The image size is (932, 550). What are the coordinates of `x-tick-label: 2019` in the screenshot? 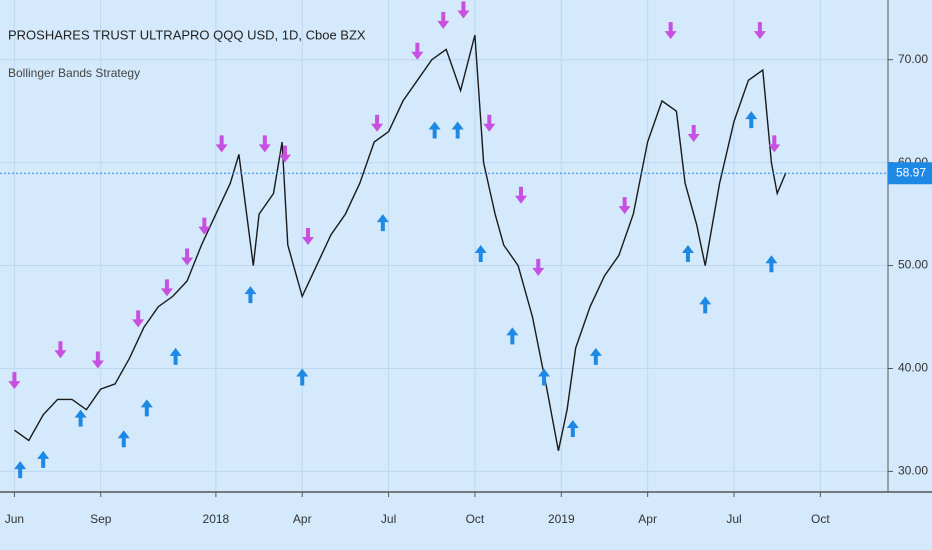 It's located at (561, 519).